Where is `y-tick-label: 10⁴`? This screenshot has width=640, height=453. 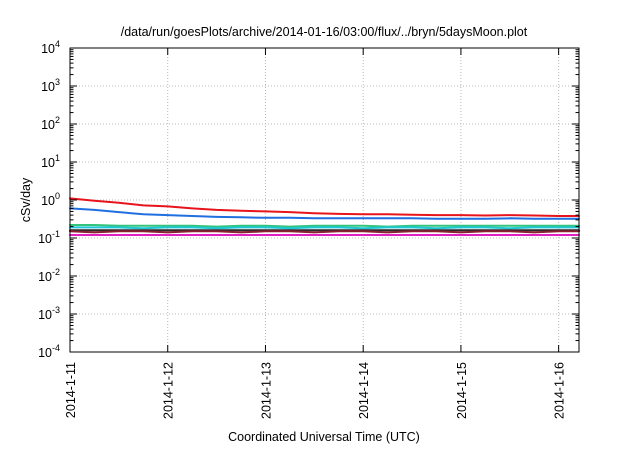 y-tick-label: 10⁴ is located at coordinates (50, 47).